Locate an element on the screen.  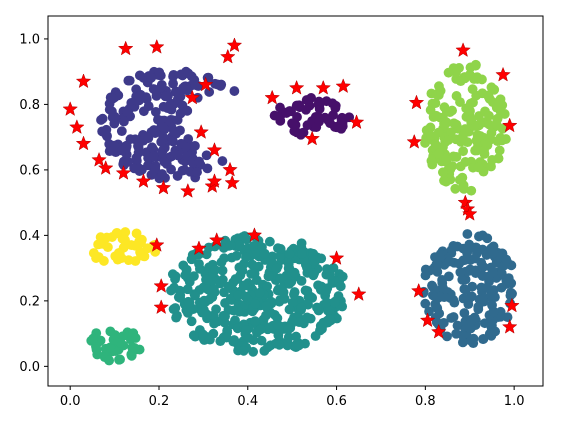
y-tick-label: 1.0 is located at coordinates (29, 39).